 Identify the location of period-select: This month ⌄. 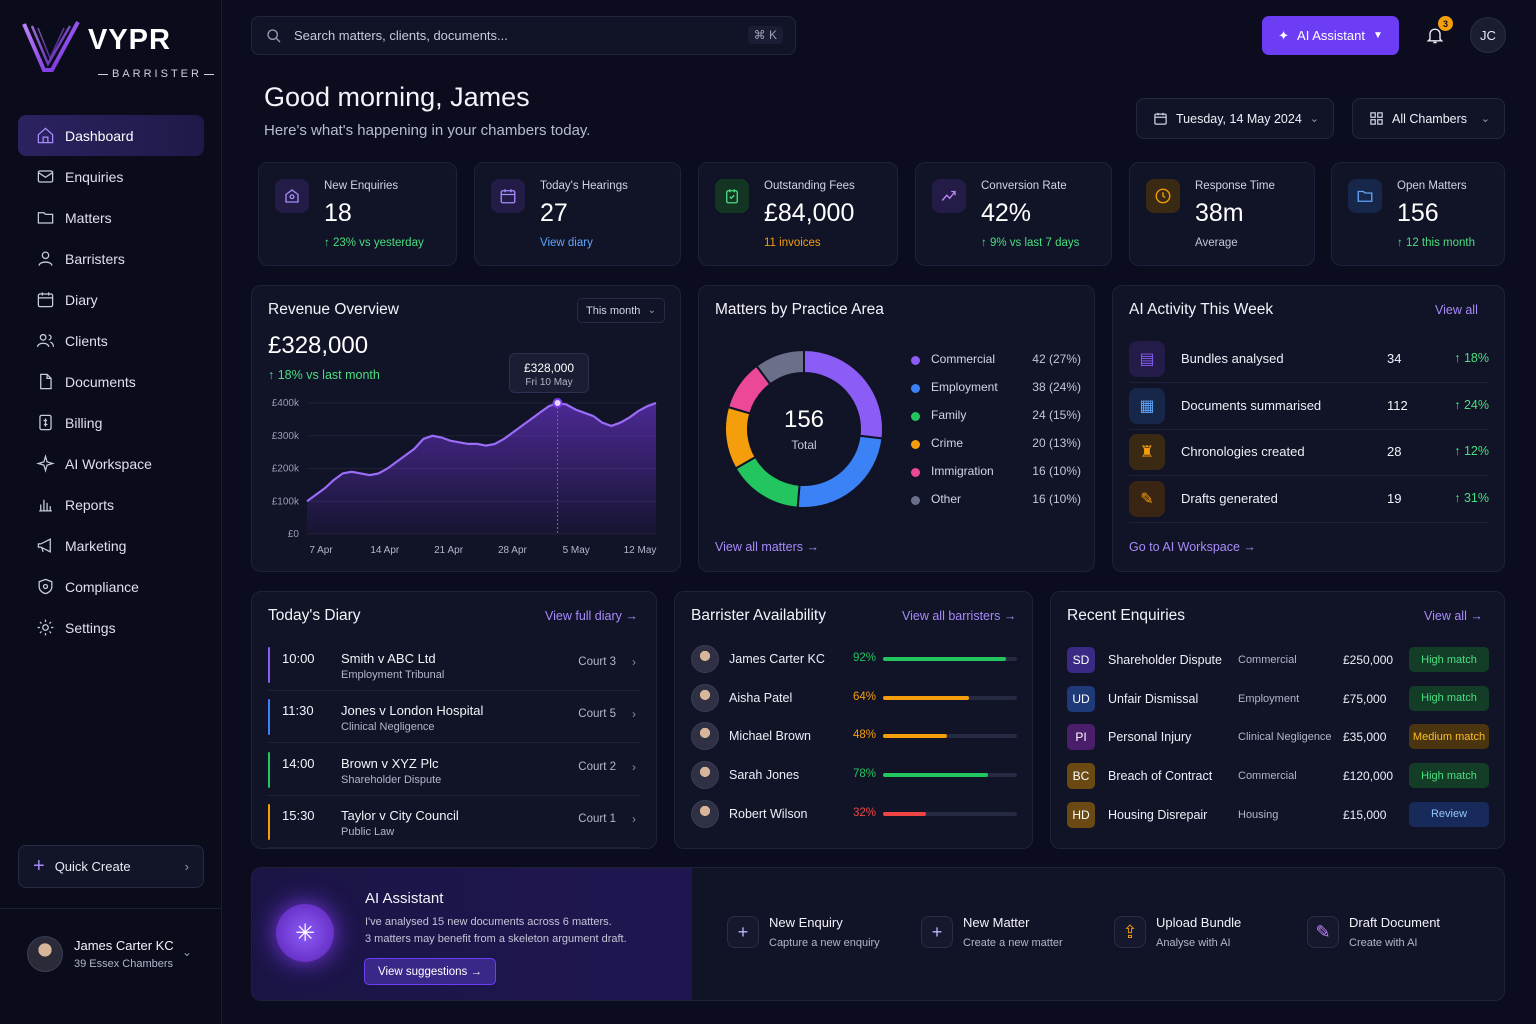
(621, 310).